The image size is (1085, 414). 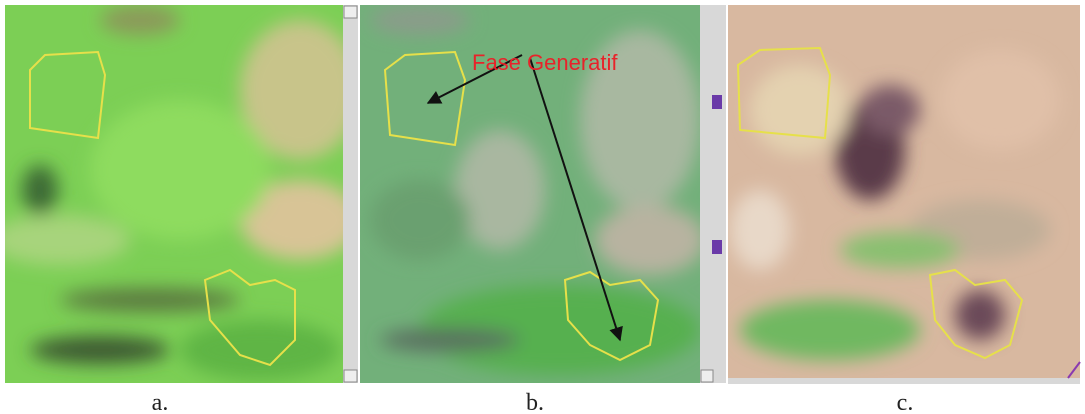 I want to click on panel-label: b., so click(x=535, y=402).